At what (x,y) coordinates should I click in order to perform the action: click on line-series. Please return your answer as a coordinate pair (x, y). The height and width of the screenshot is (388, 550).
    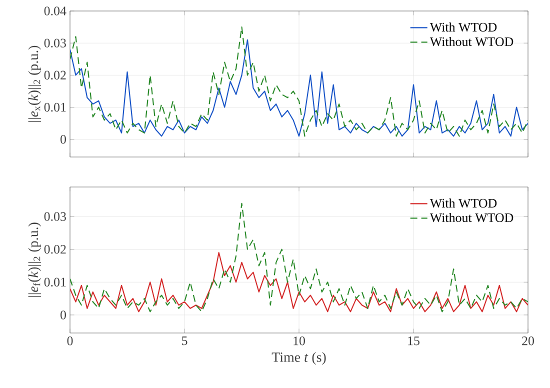
    Looking at the image, I should click on (299, 282).